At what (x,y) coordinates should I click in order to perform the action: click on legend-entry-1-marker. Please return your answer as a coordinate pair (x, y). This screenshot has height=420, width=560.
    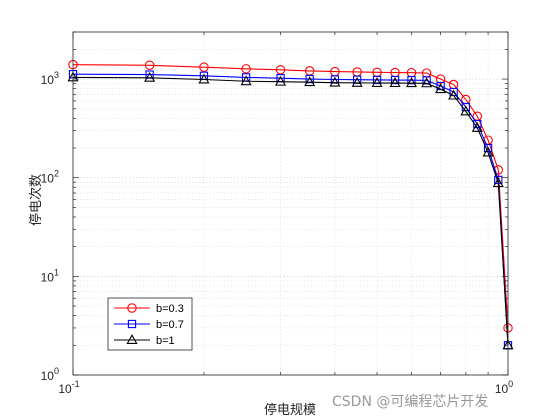
    Looking at the image, I should click on (132, 308).